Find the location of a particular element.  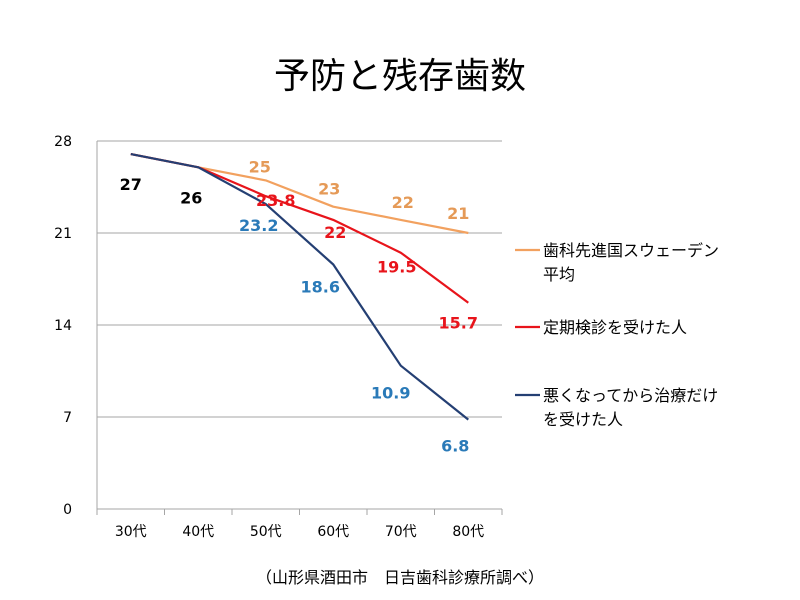

data-label: 18.6 is located at coordinates (320, 287).